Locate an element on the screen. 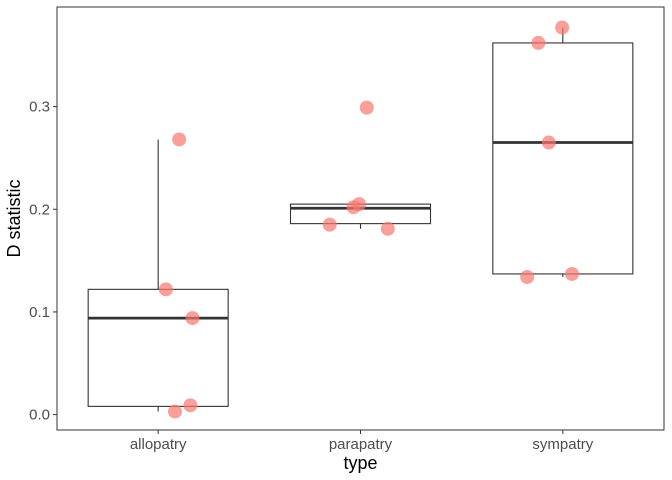 The height and width of the screenshot is (480, 672). x-tick-label: parapatry is located at coordinates (361, 444).